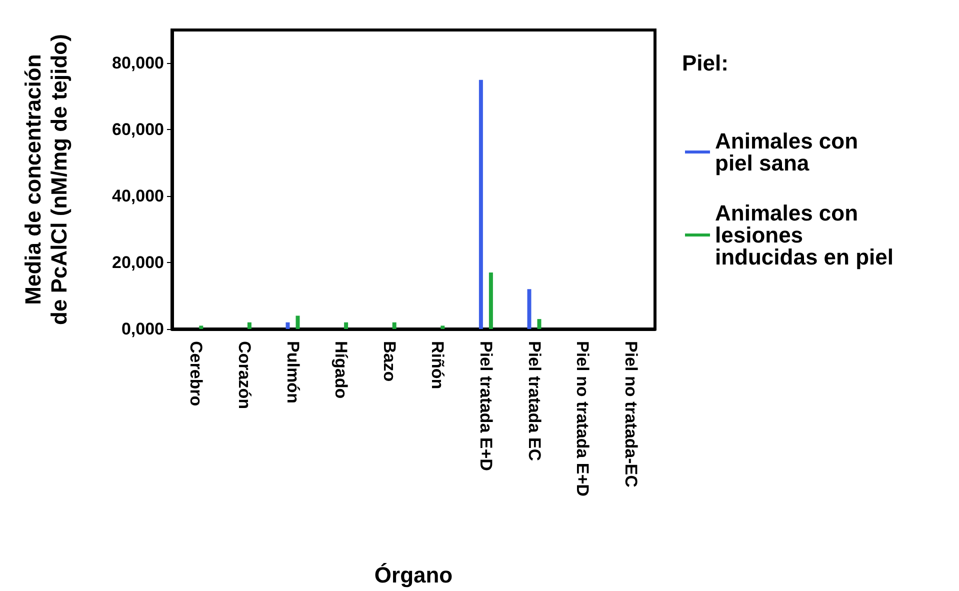 The image size is (959, 591). Describe the element at coordinates (804, 235) in the screenshot. I see `legend-label: Animales con lesiones inducidas en piel` at that location.